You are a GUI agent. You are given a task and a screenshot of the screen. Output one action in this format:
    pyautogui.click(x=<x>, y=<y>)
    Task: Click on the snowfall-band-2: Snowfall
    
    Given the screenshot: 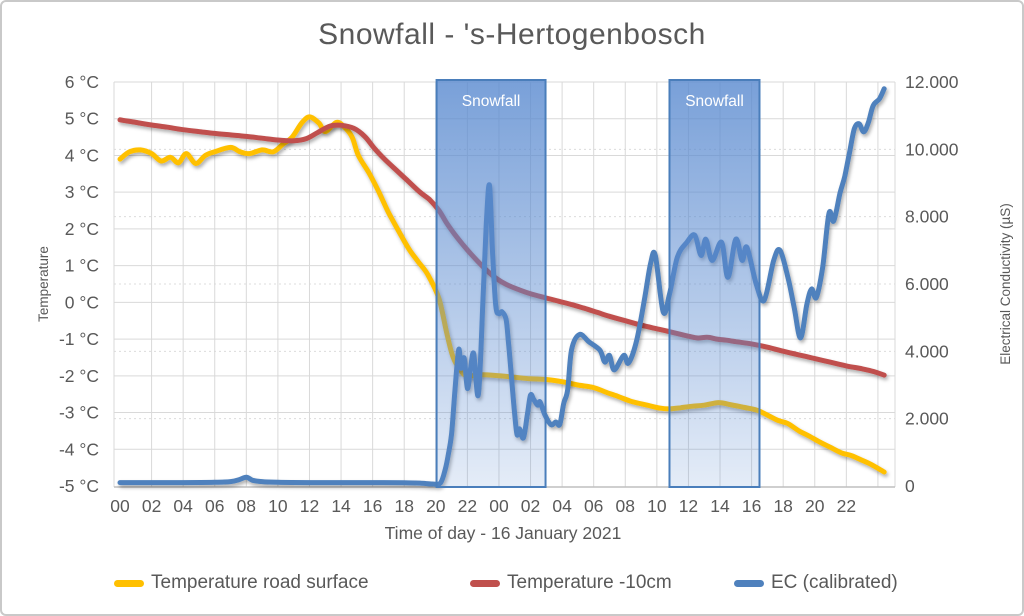 What is the action you would take?
    pyautogui.click(x=714, y=283)
    